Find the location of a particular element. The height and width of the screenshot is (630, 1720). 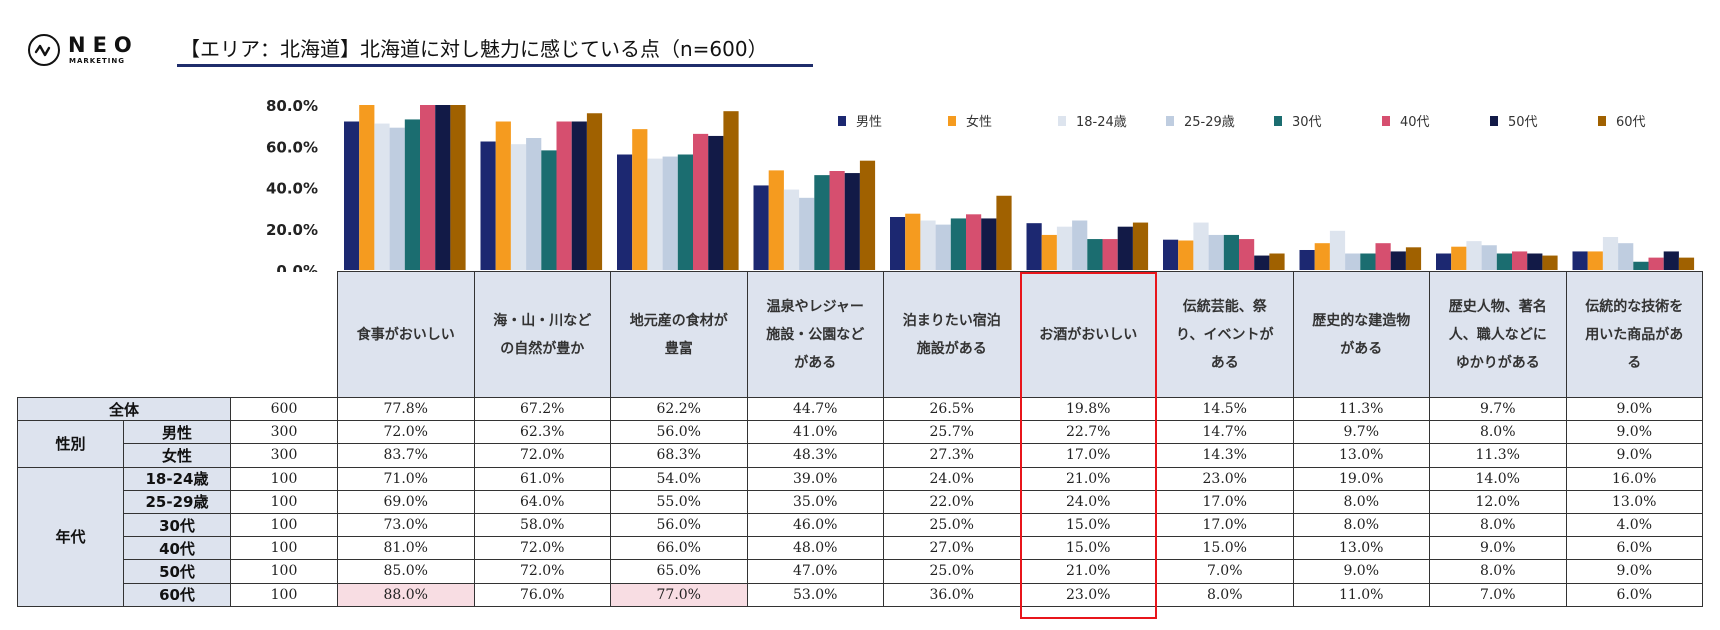

bar-60代-4 is located at coordinates (1004, 232).